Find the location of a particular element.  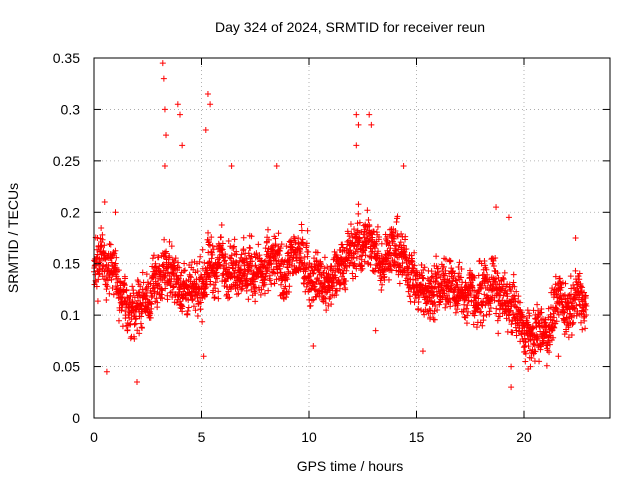

x-tick-label: 10 is located at coordinates (309, 437).